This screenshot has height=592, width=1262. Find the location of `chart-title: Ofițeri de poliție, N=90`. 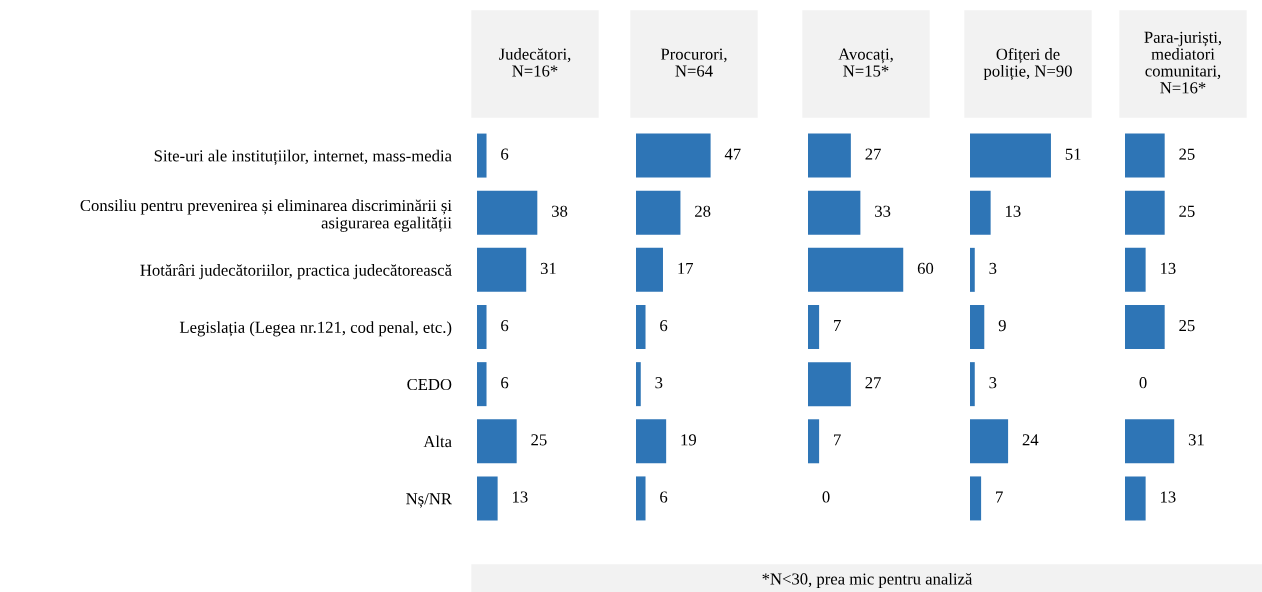

chart-title: Ofițeri de poliție, N=90 is located at coordinates (1027, 64).